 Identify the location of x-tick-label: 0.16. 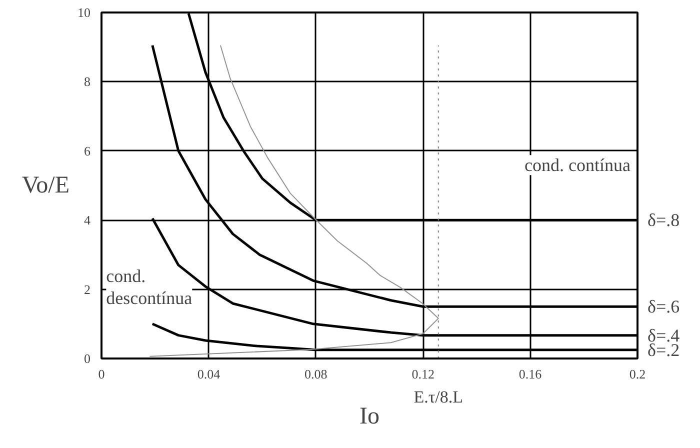
(530, 374).